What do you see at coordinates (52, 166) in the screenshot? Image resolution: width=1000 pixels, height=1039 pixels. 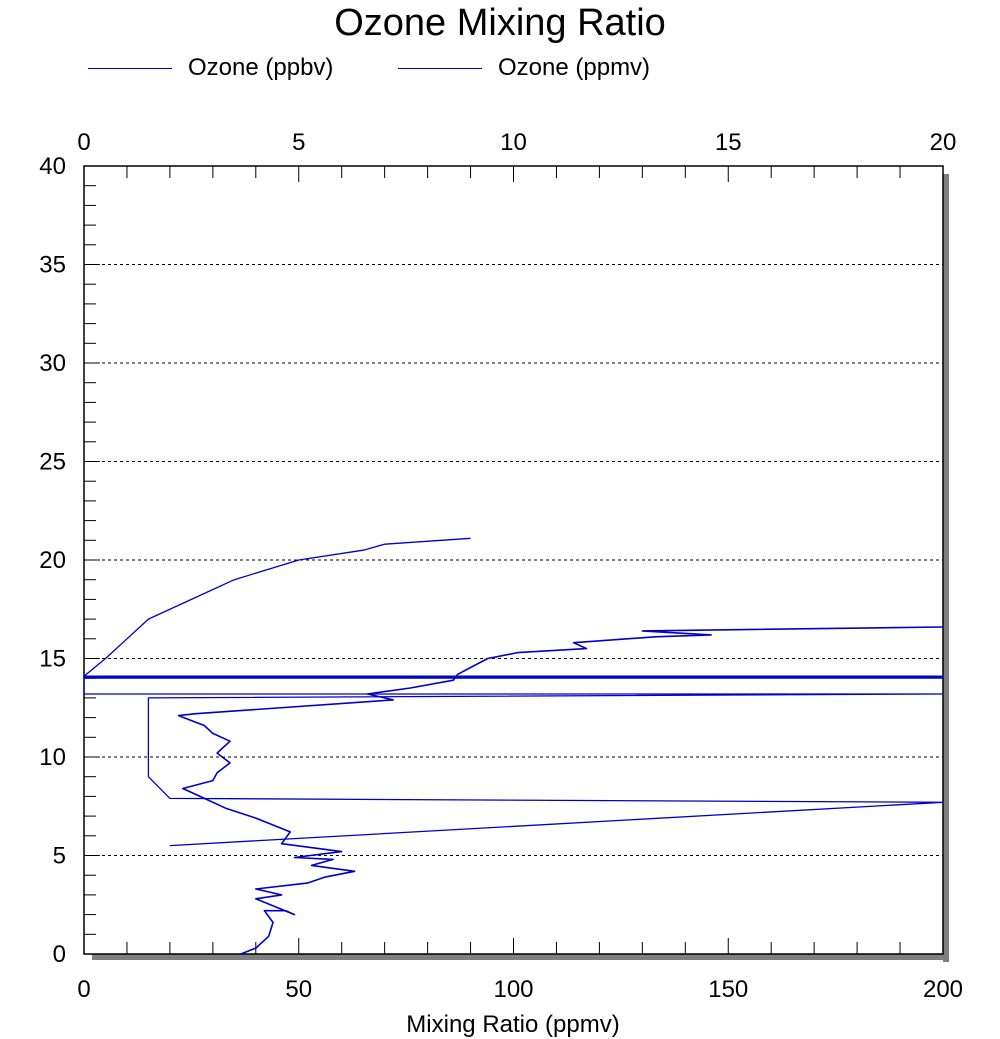 I see `y-tick-label-40: 40` at bounding box center [52, 166].